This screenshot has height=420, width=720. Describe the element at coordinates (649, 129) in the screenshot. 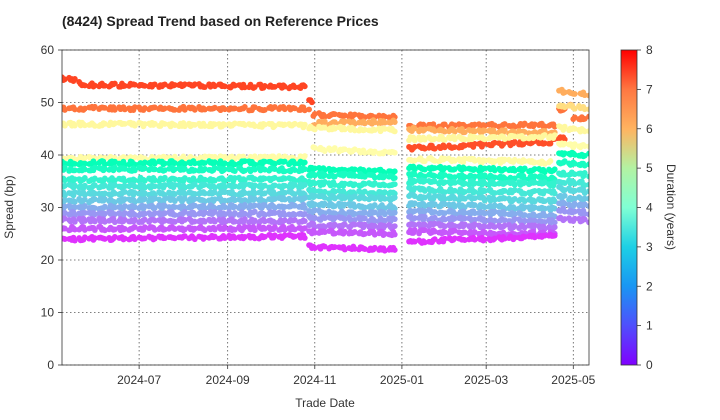

I see `colorbar-tick-label: 6` at that location.